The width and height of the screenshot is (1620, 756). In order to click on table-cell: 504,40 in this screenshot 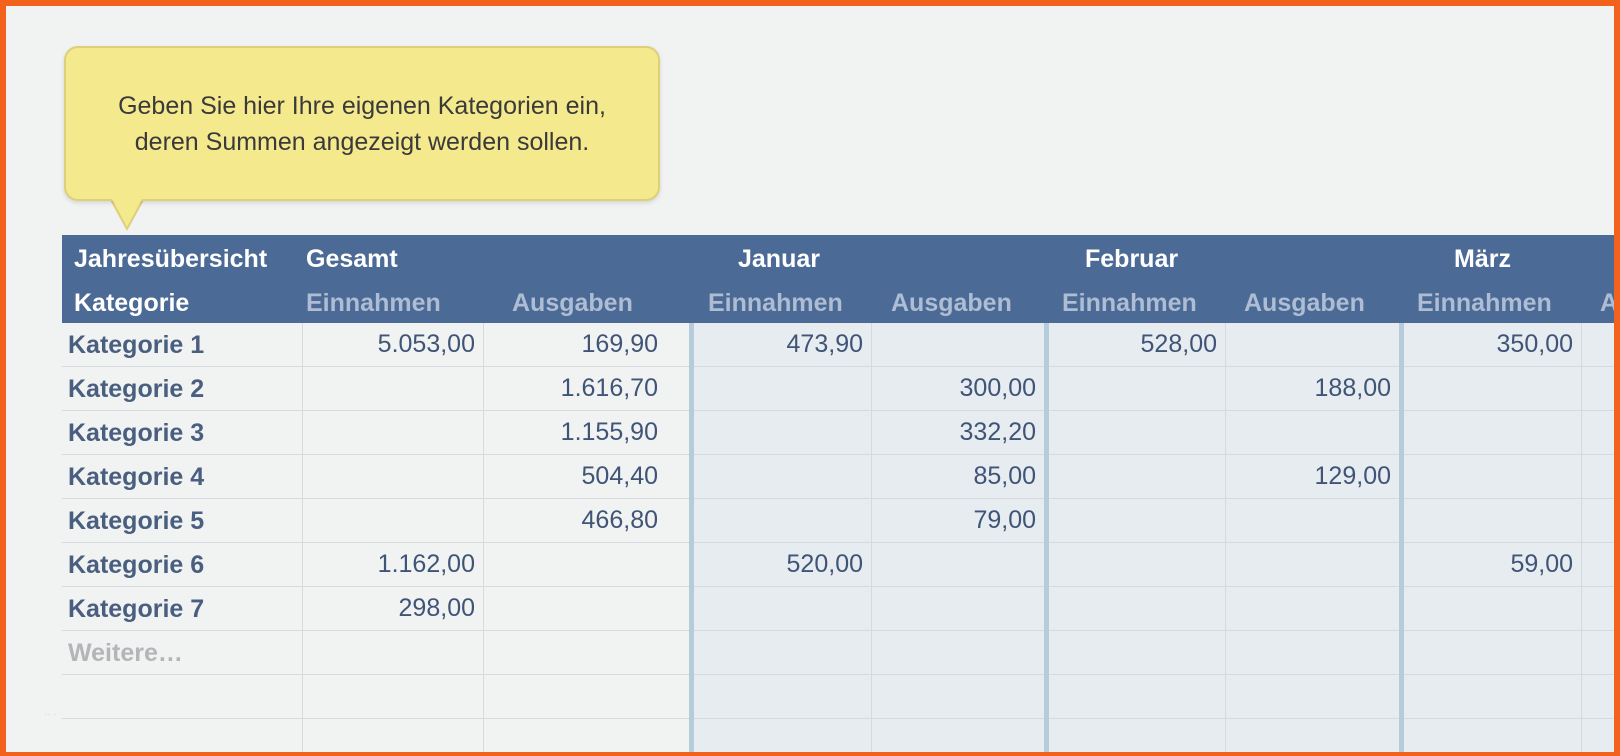, I will do `click(574, 476)`.